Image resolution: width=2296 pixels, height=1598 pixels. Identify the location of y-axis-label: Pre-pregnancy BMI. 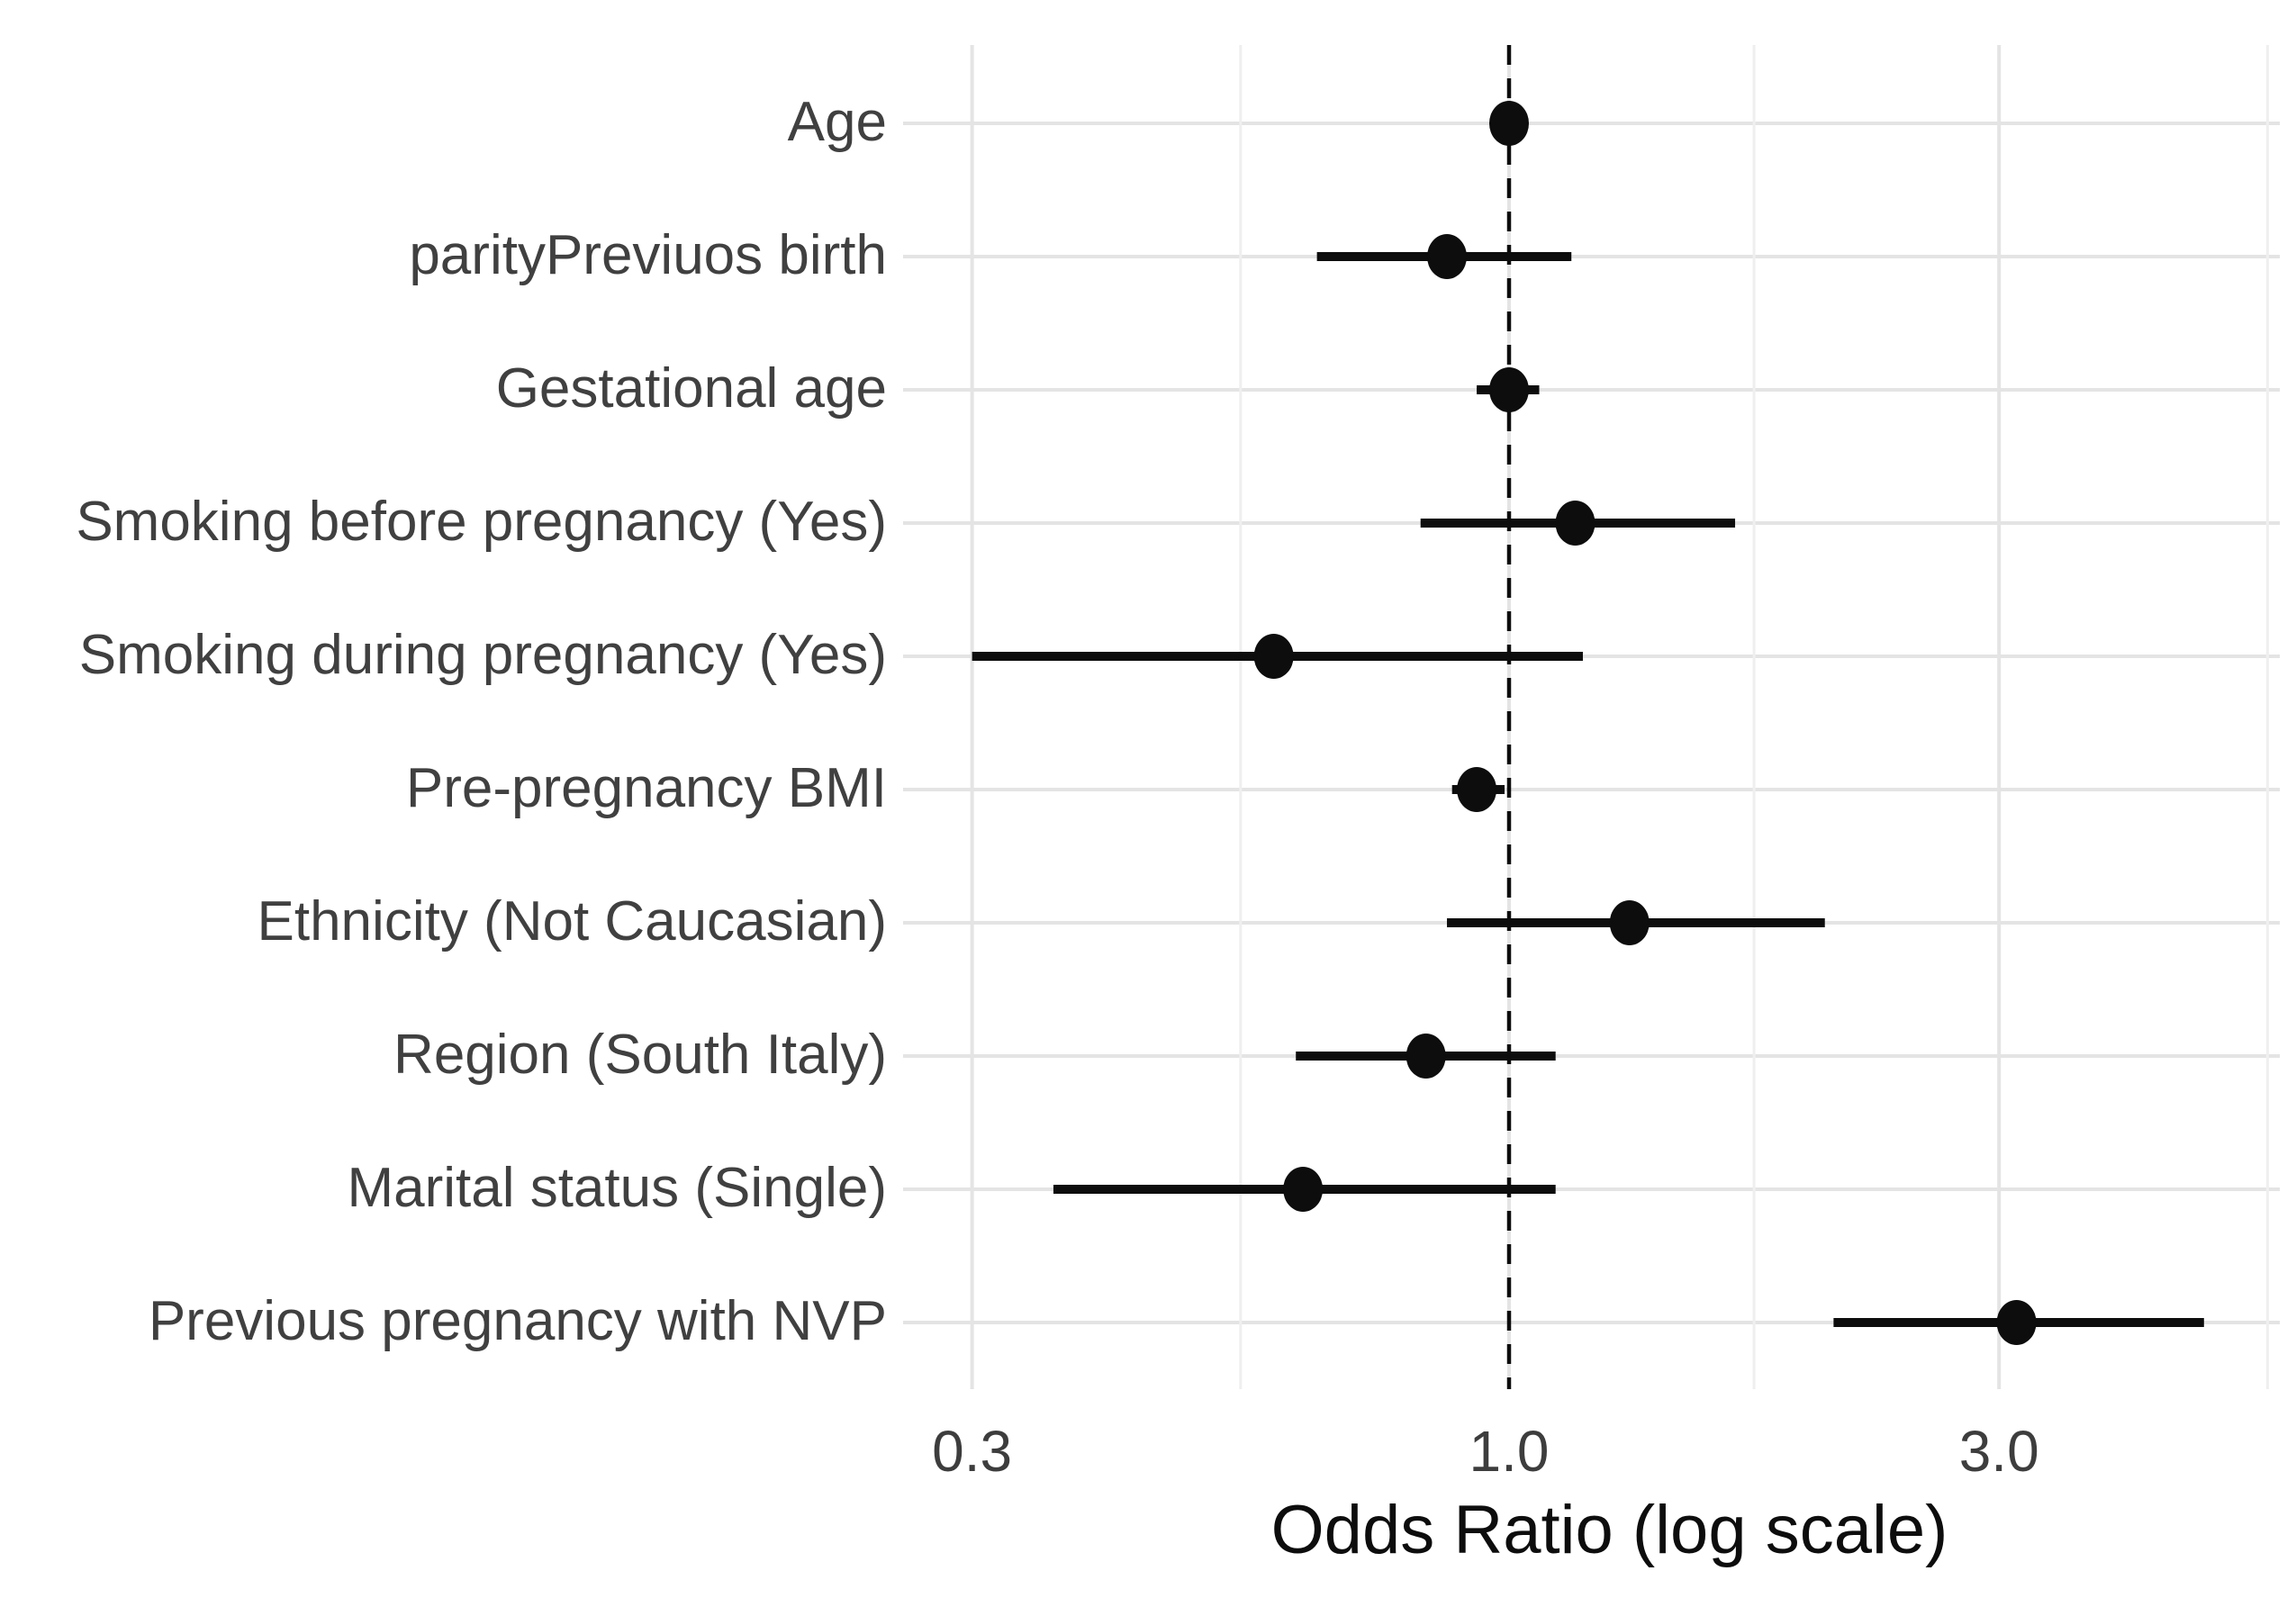
(646, 788).